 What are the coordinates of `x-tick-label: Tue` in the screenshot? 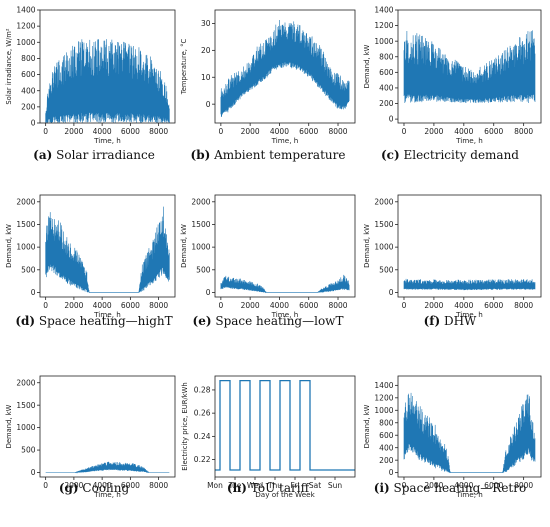 It's located at (235, 485).